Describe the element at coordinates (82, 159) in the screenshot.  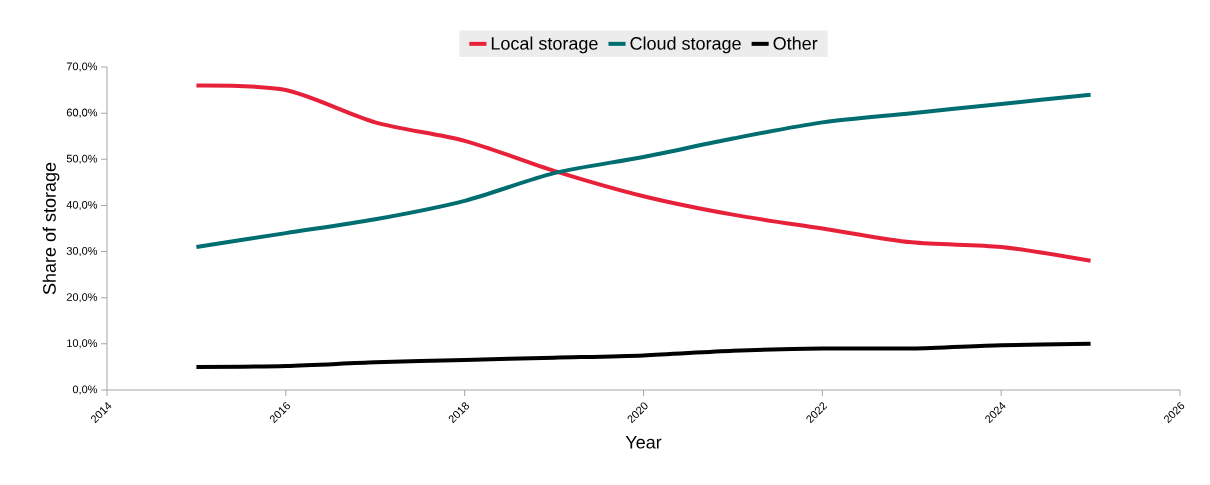
I see `y-tick-label: 50,0%` at that location.